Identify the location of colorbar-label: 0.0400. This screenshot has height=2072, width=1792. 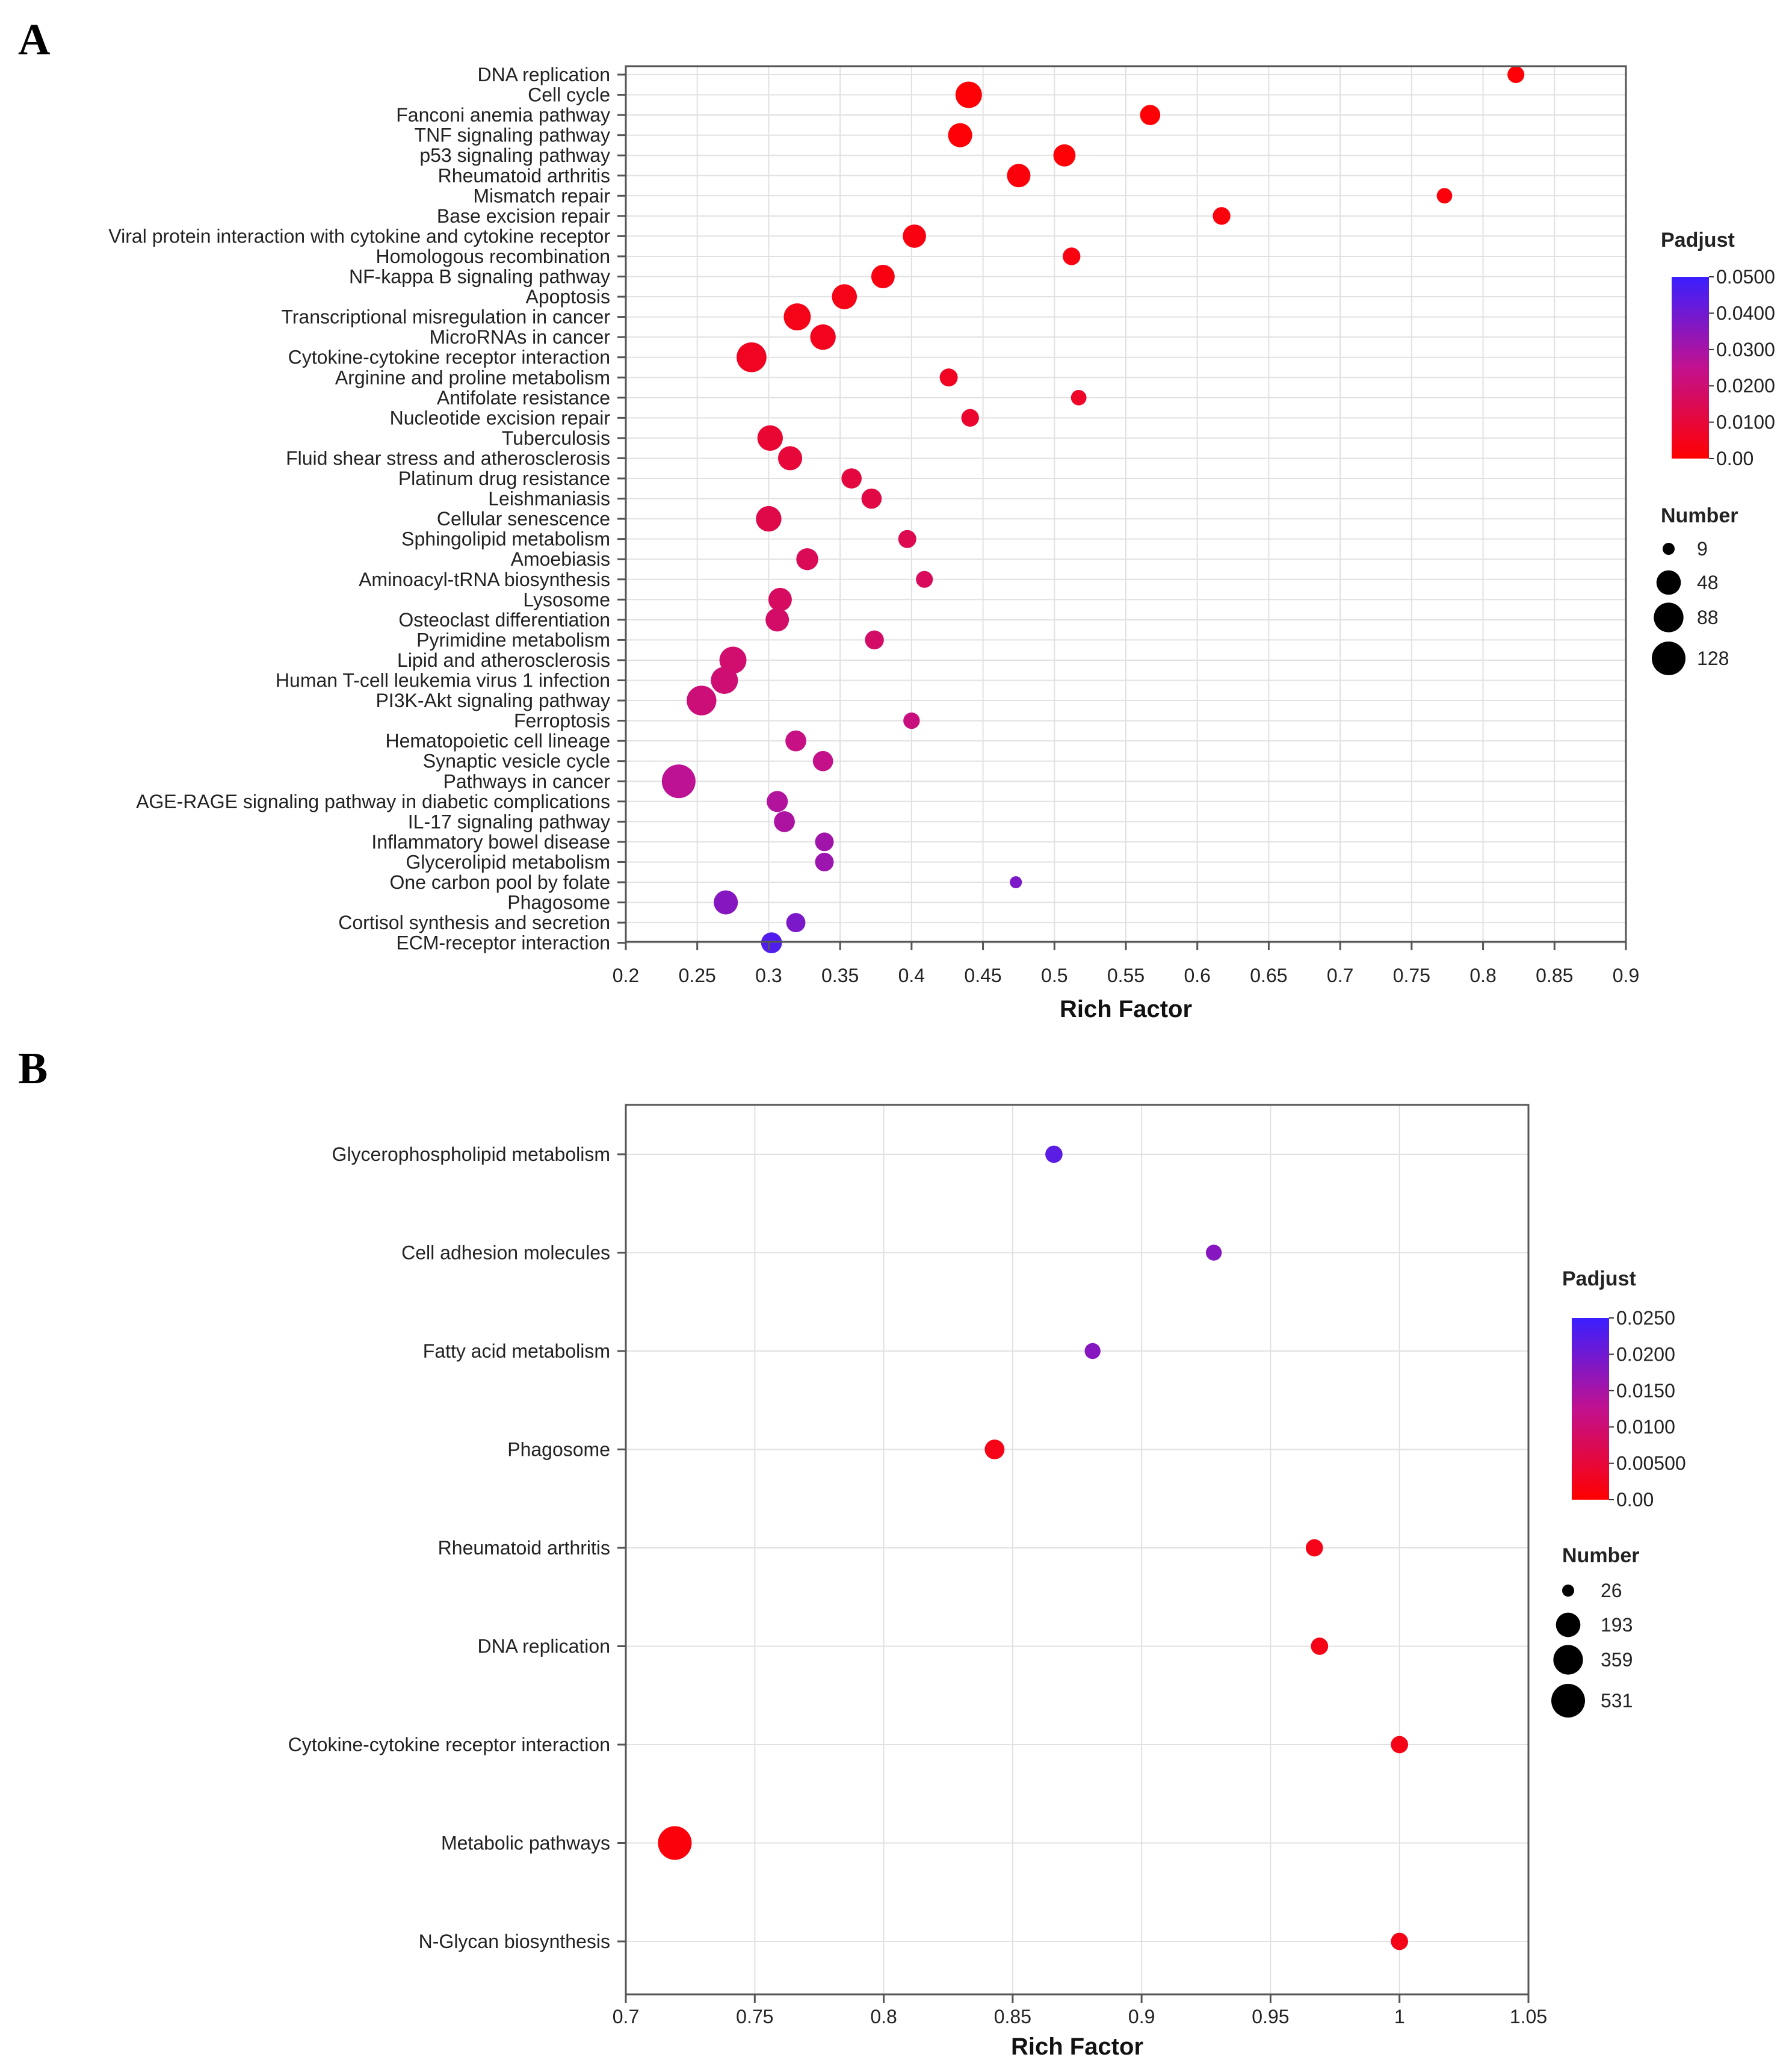
(1745, 313).